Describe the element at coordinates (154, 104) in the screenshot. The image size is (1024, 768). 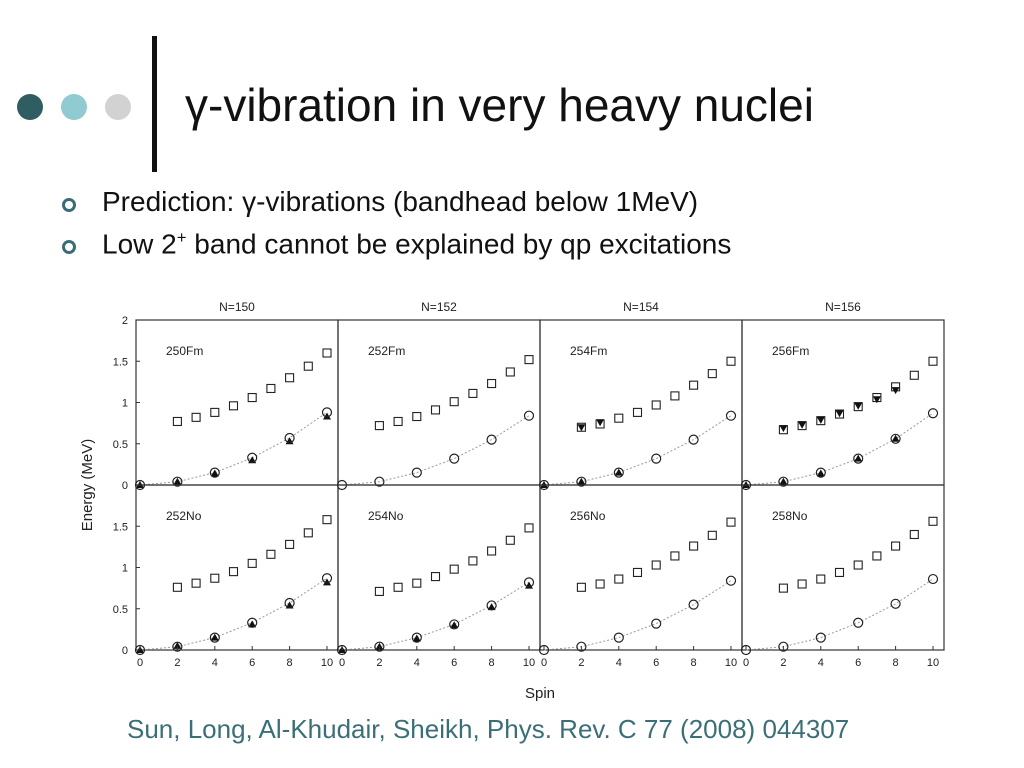
I see `title-divider` at that location.